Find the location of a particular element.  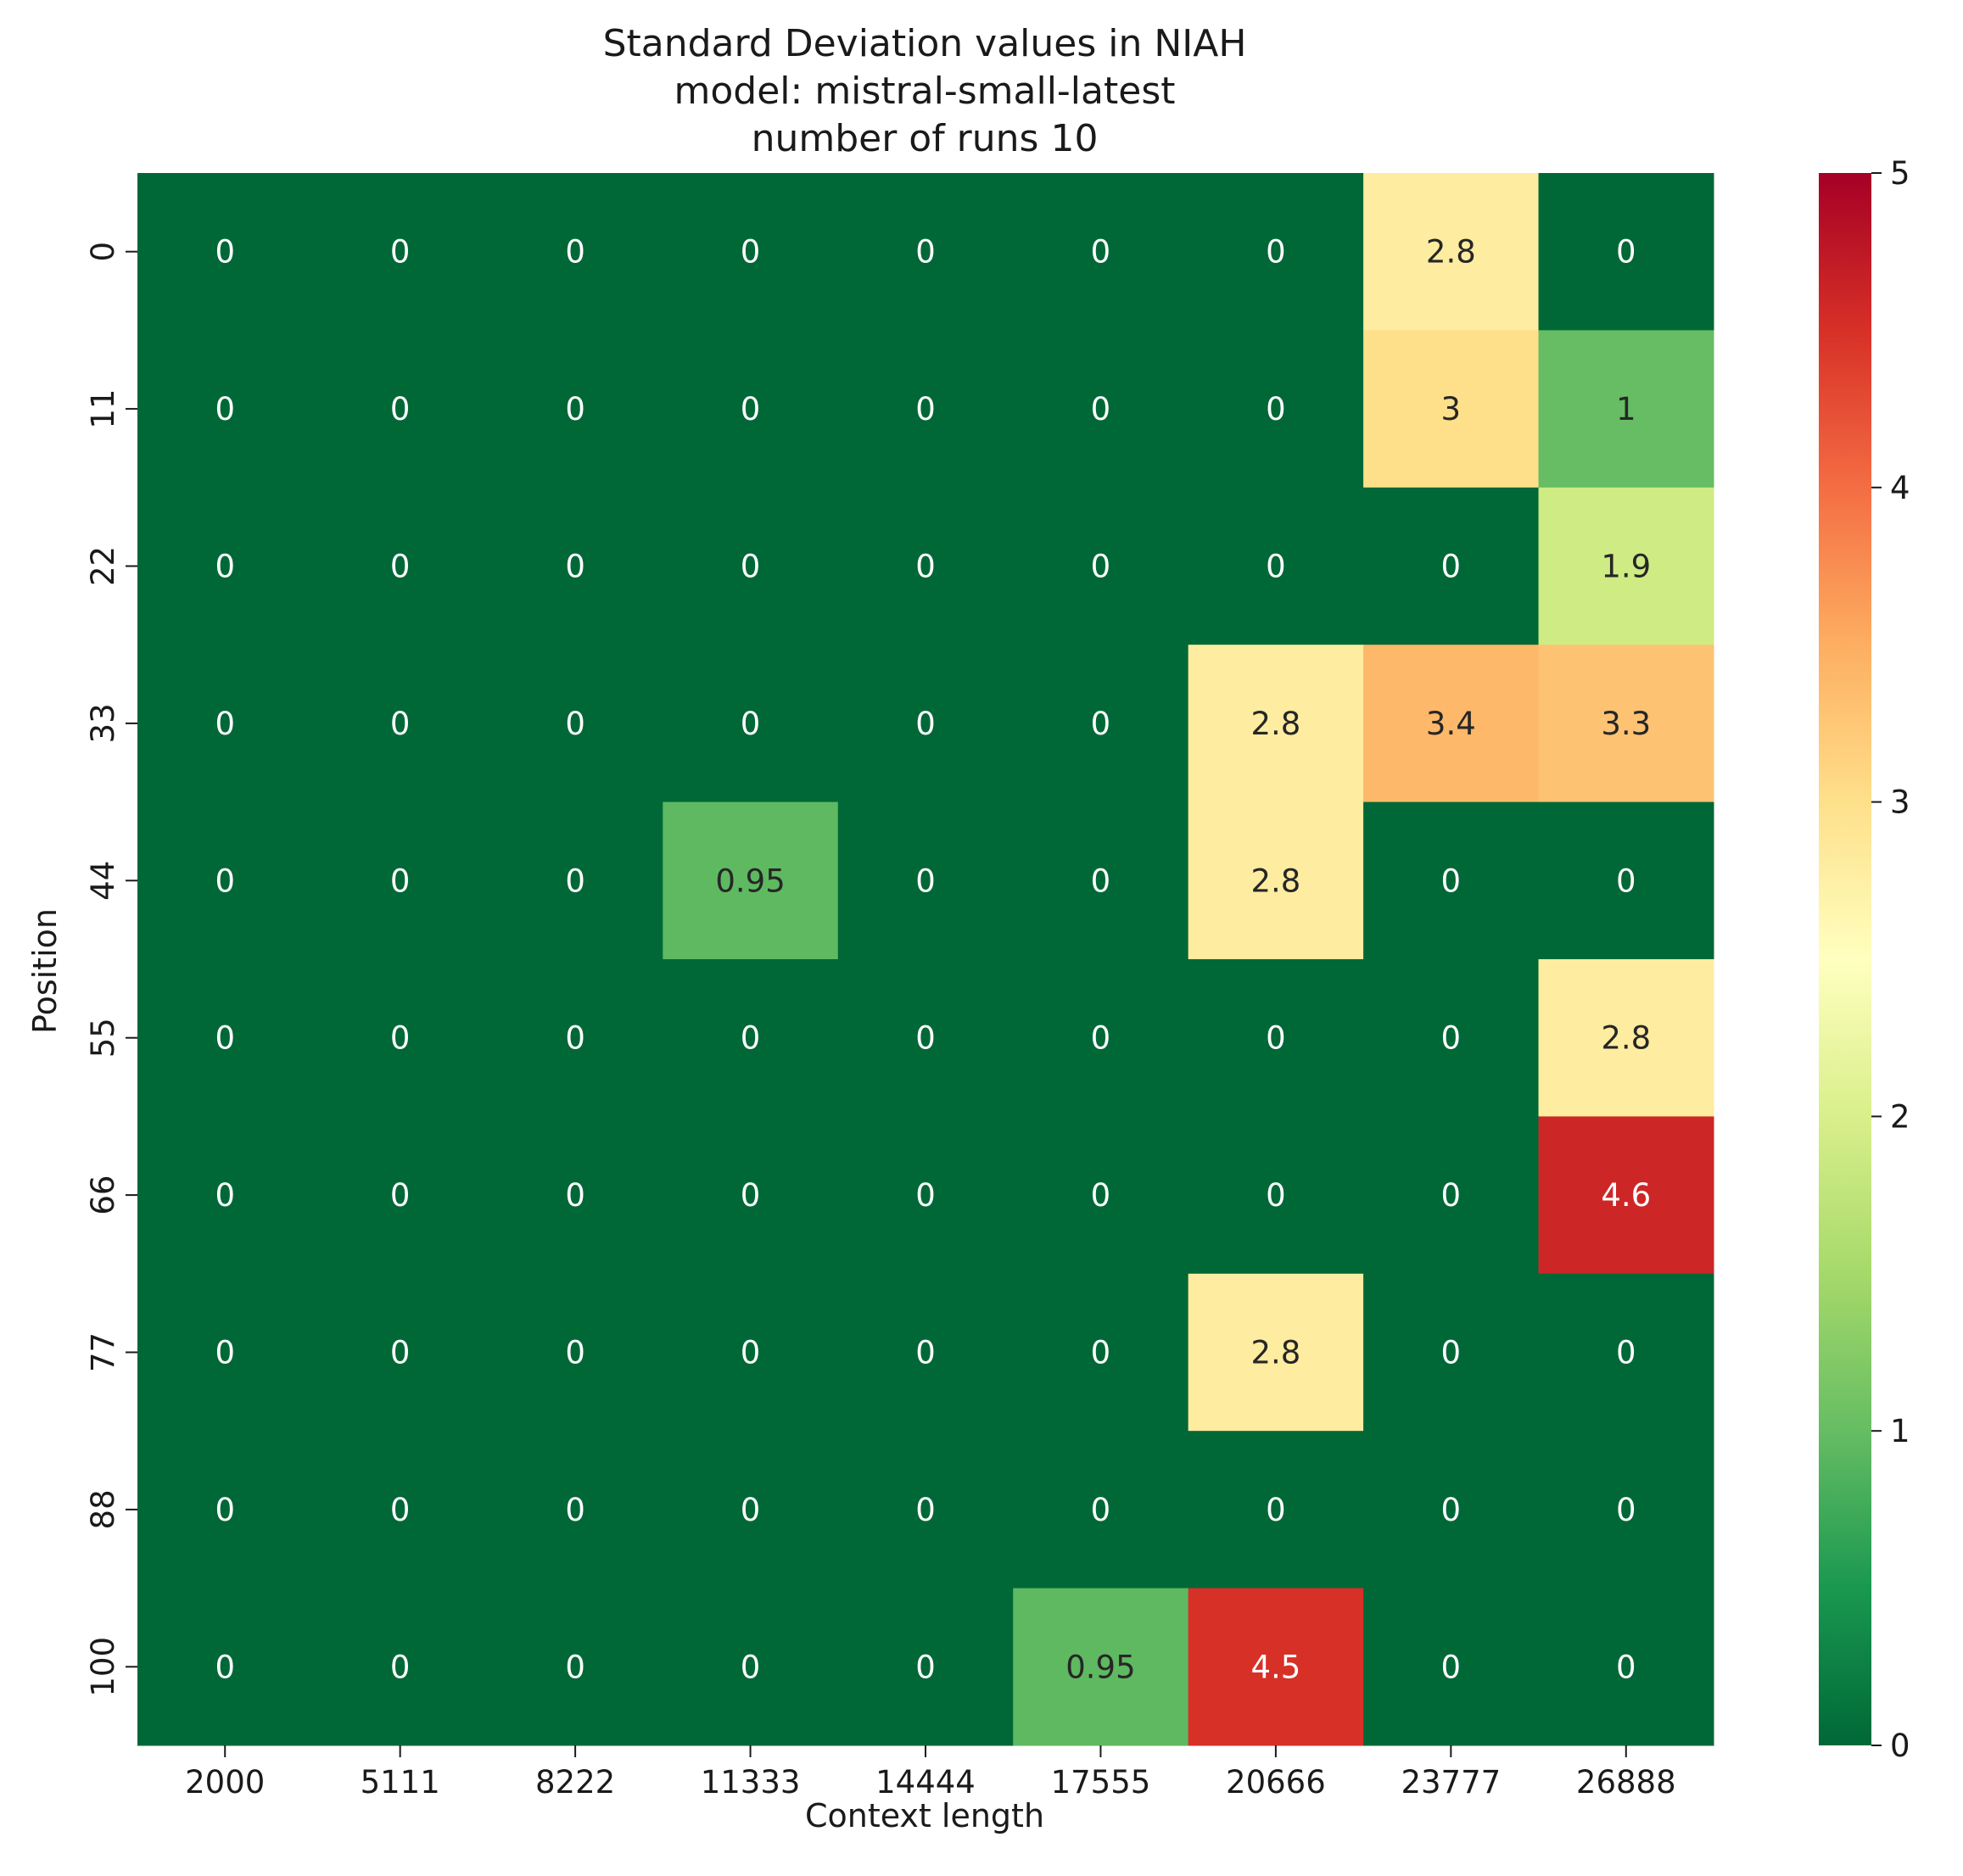

heatmap-cell-value: 4.6 is located at coordinates (1626, 1195).